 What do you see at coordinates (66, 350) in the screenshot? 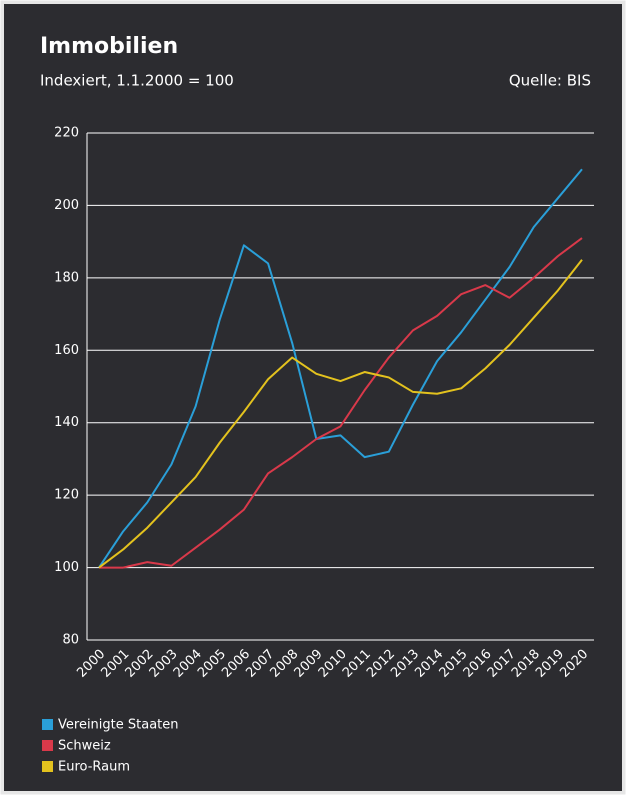
I see `y-tick-label: 160` at bounding box center [66, 350].